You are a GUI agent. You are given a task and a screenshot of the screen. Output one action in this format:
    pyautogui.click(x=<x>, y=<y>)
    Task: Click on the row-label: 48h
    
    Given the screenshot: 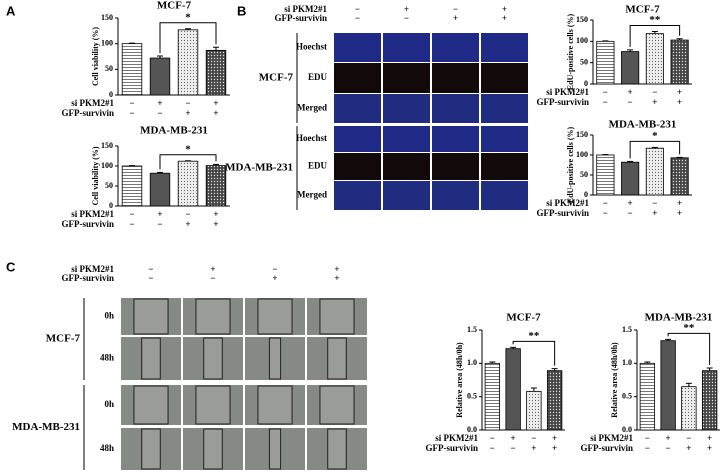 What is the action you would take?
    pyautogui.click(x=107, y=448)
    